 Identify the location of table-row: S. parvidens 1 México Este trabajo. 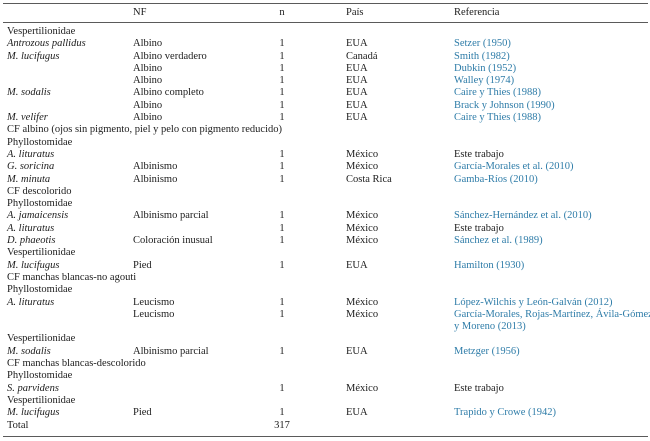
(325, 389).